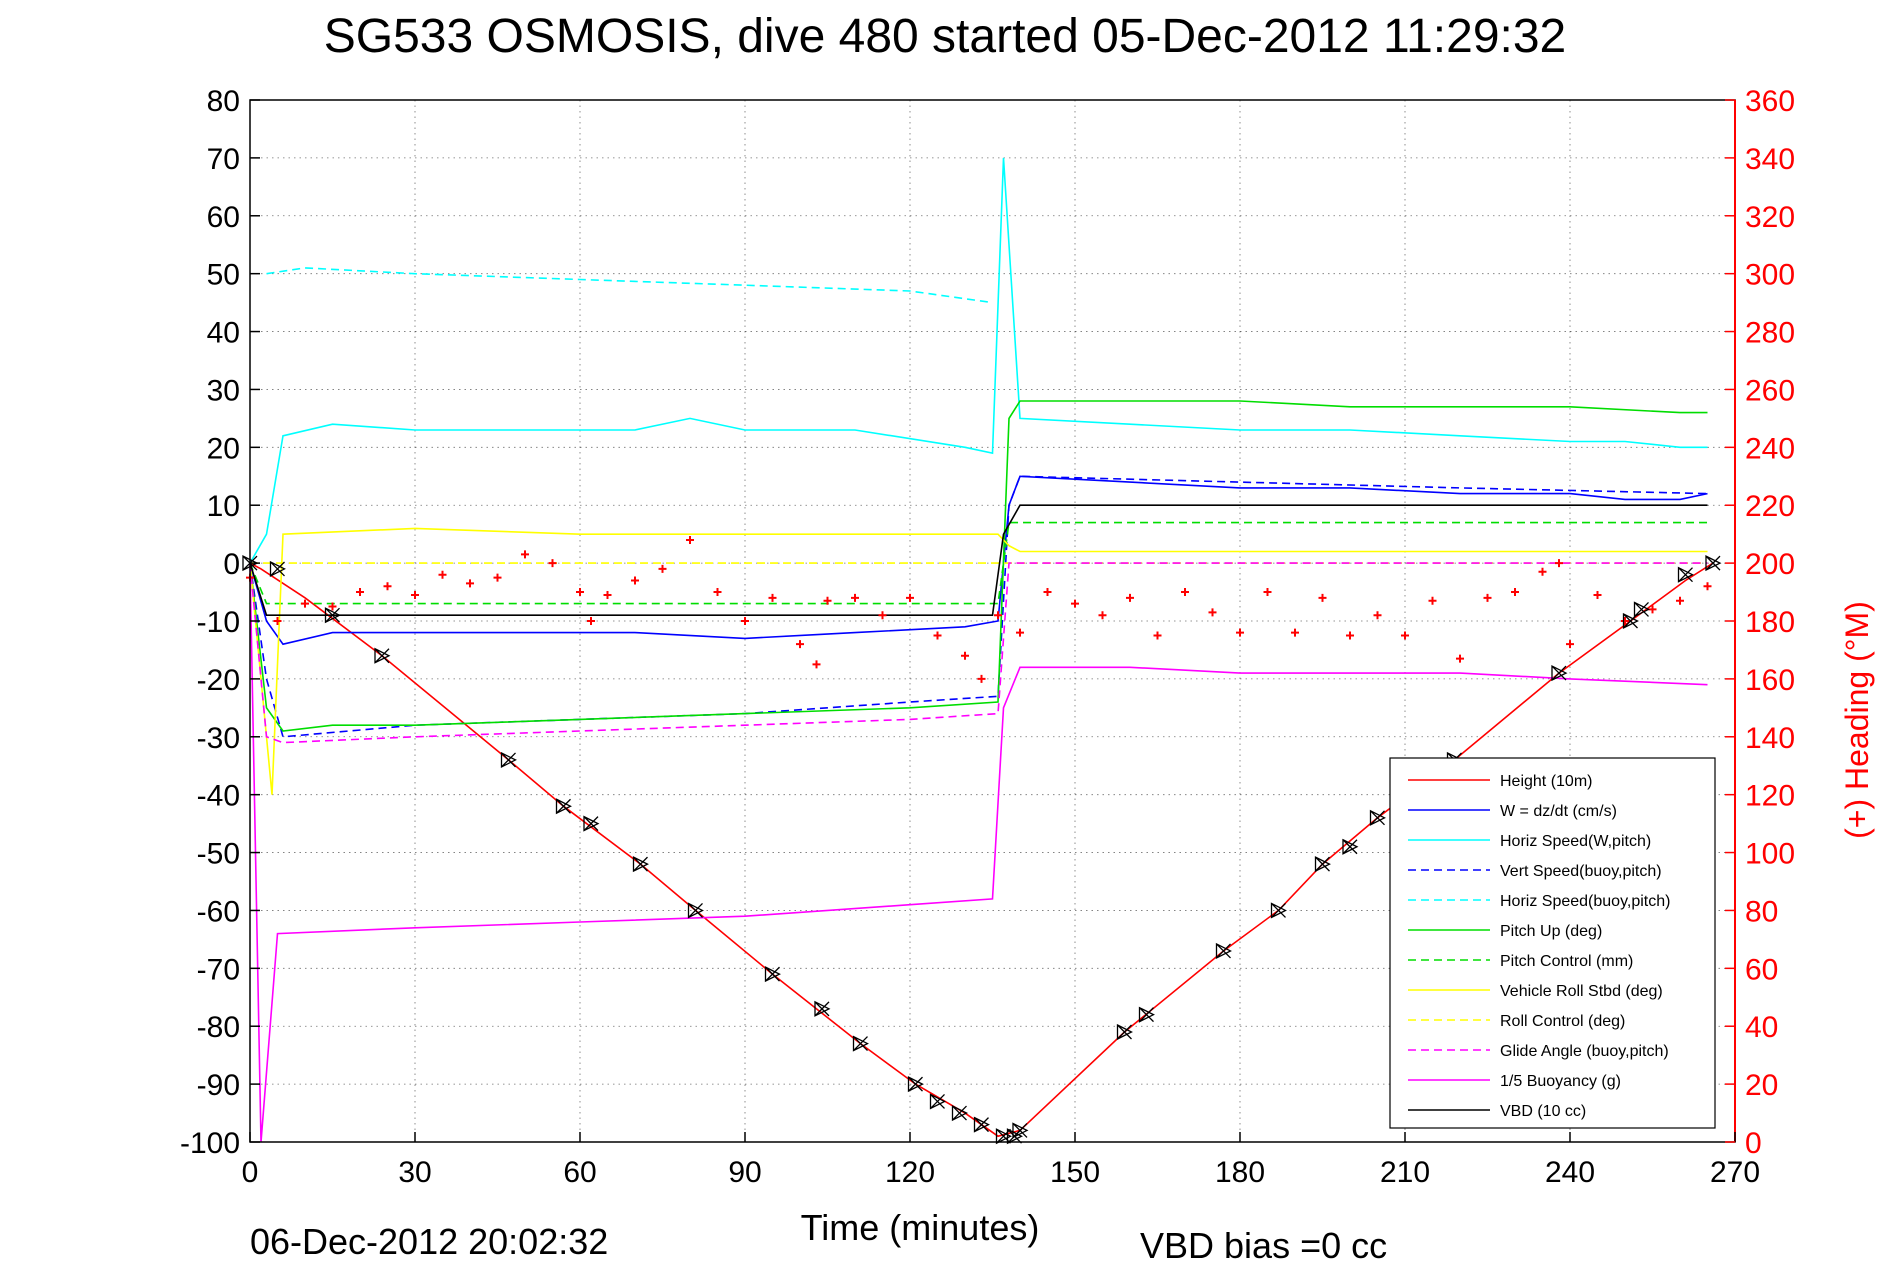  Describe the element at coordinates (1857, 720) in the screenshot. I see `y-axis-right-label: (+) Heading (°M)` at that location.